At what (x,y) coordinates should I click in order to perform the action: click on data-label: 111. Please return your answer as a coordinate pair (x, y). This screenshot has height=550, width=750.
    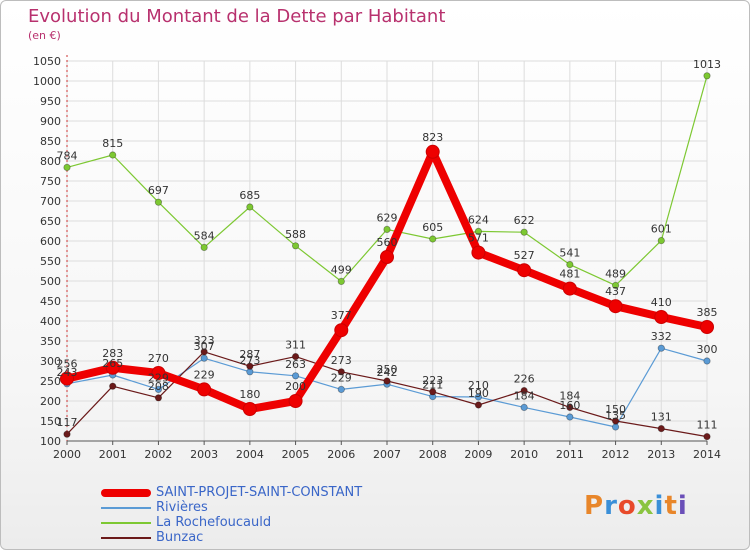
    Looking at the image, I should click on (707, 425).